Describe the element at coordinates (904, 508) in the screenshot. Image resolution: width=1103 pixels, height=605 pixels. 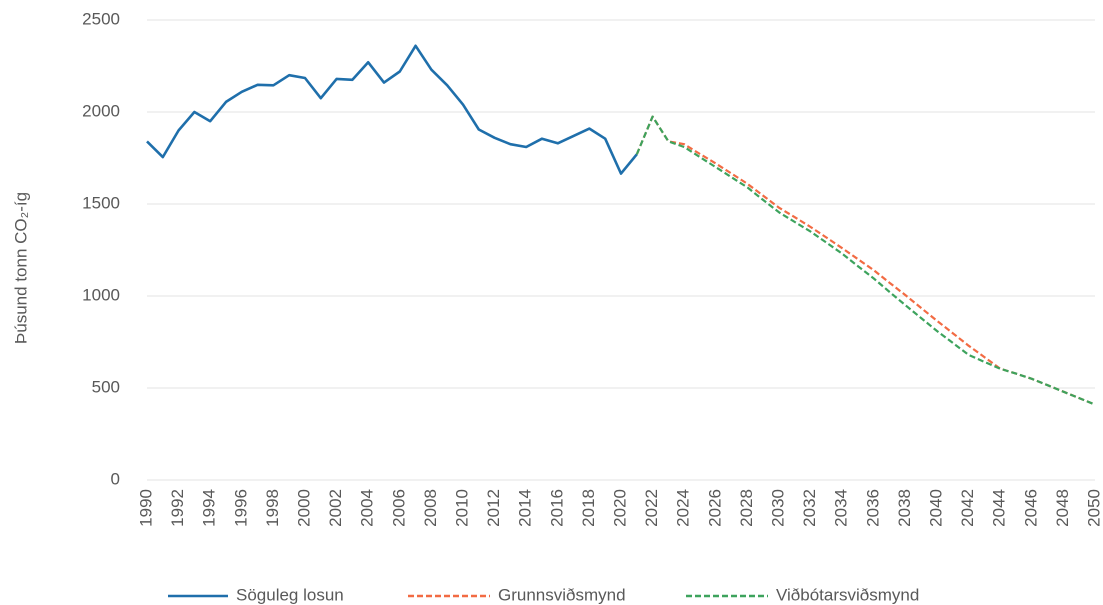
I see `x-tick-label: 2038` at that location.